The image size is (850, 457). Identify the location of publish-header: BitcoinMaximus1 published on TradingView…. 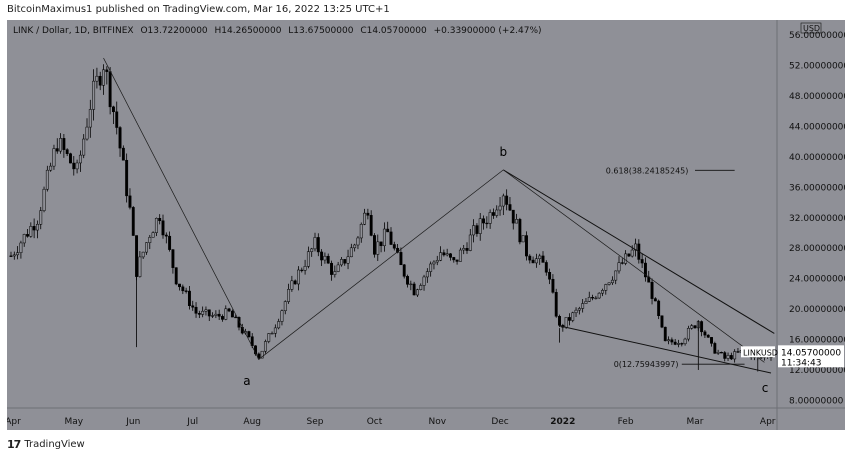
(198, 9).